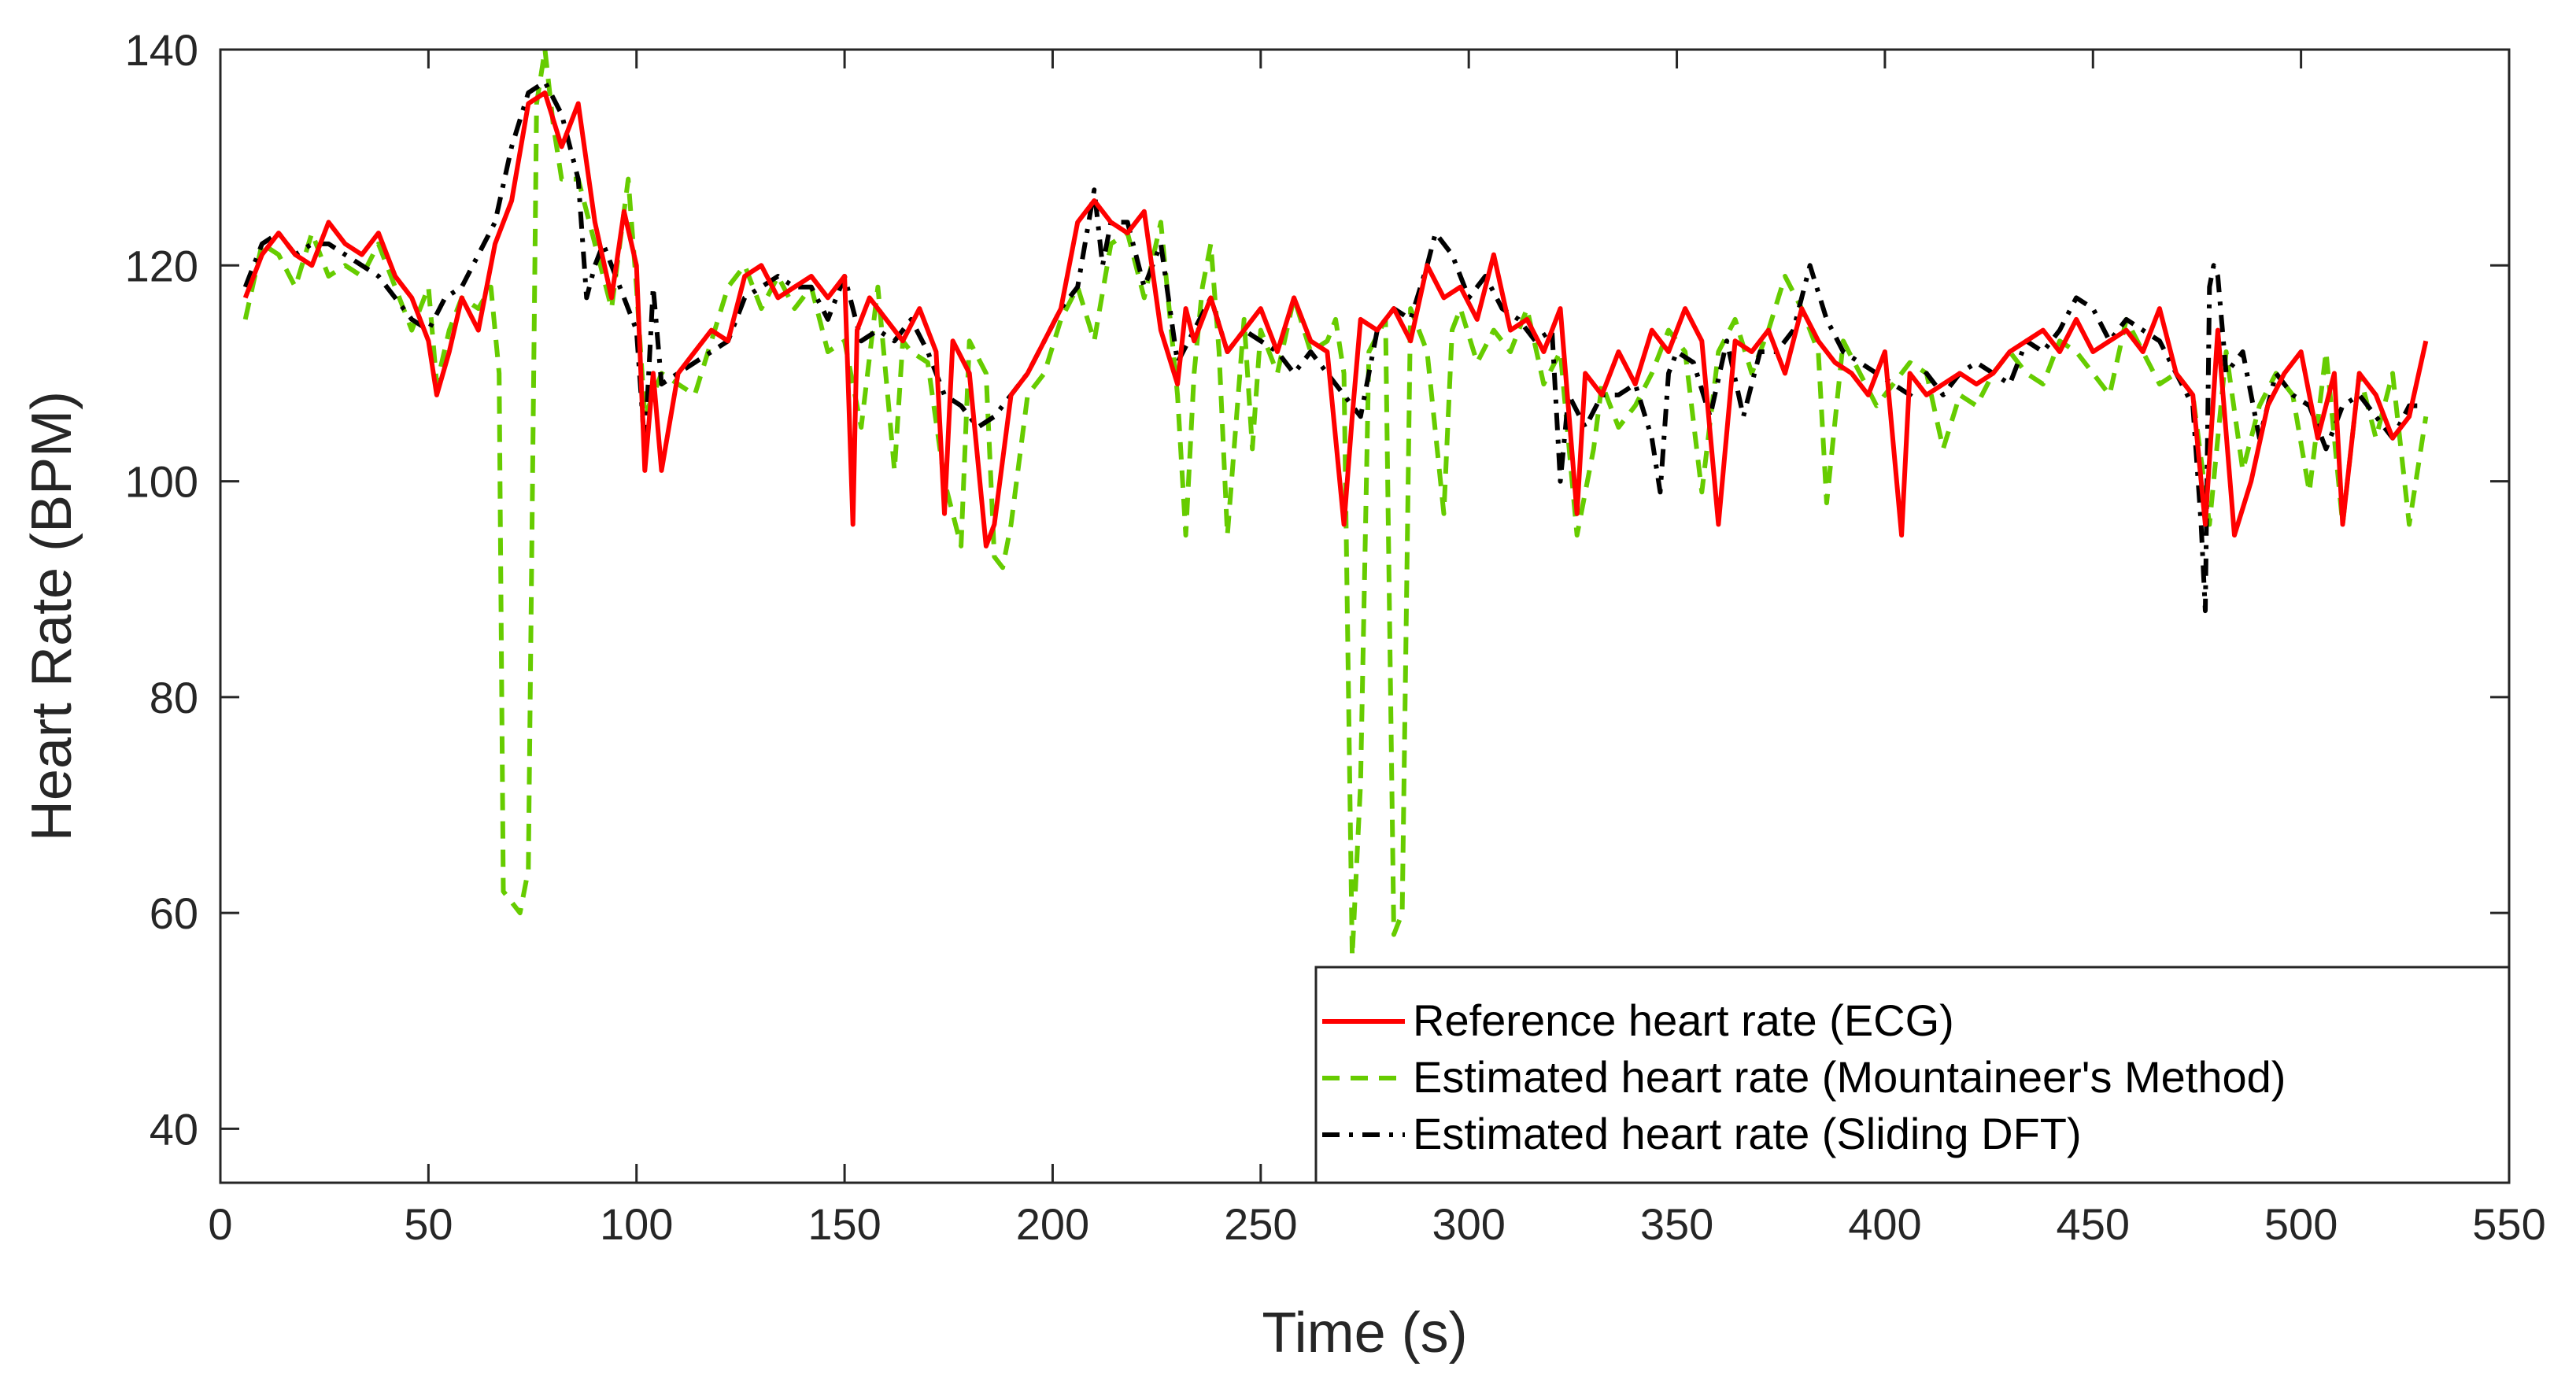  Describe the element at coordinates (1884, 1224) in the screenshot. I see `x-tick-label: 400` at that location.